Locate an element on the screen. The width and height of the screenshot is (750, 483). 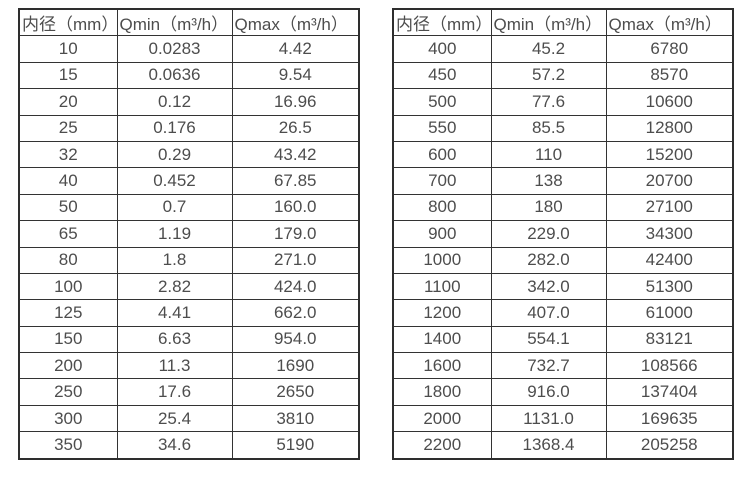
qmin-cell: 1131.0 is located at coordinates (548, 418).